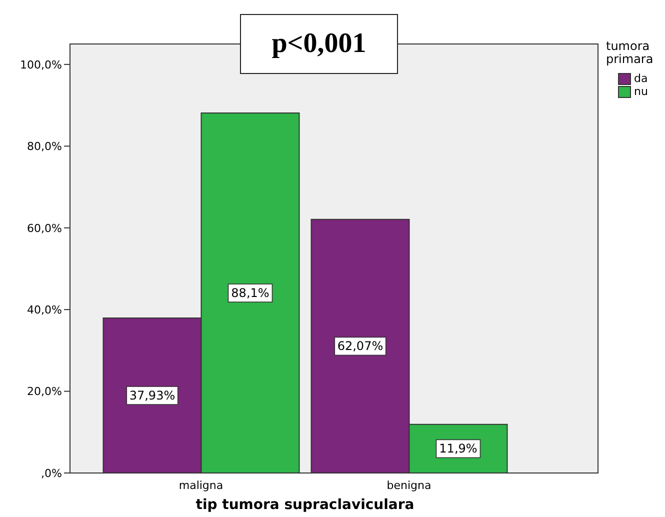  Describe the element at coordinates (44, 228) in the screenshot. I see `y-tick-label: 60,0%` at that location.